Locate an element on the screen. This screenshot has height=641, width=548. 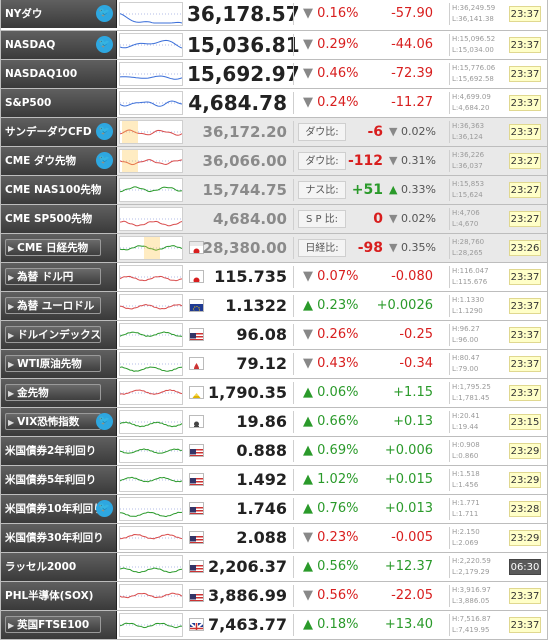
instrument-name: ▶ VIX恐怖指数 🐦 is located at coordinates (59, 422).